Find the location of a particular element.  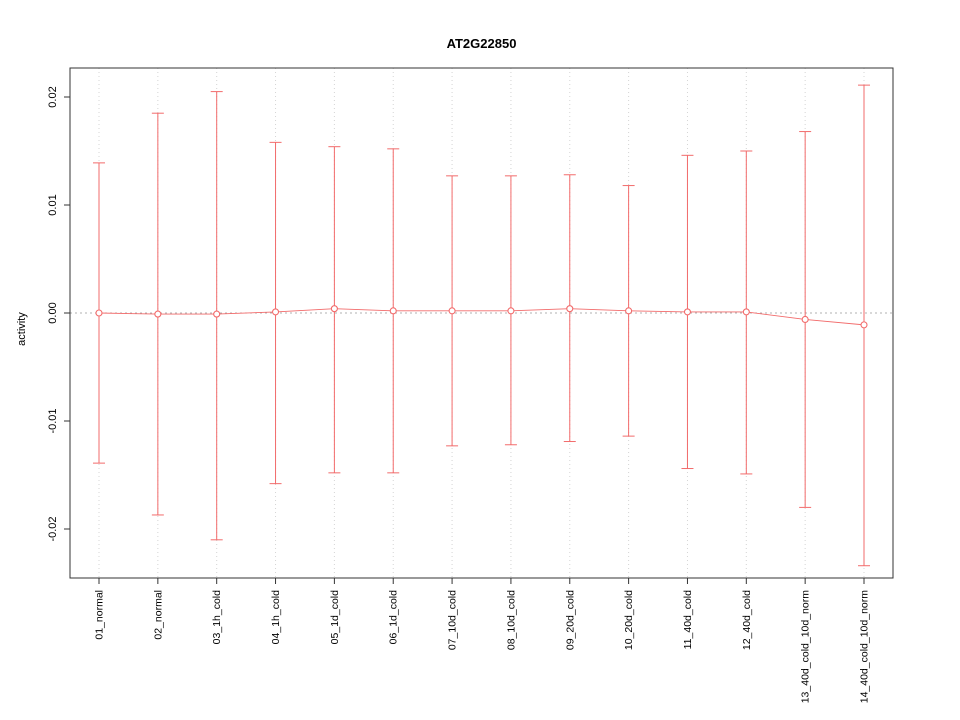

x-tick-label: 14_40d_cold_10d_norm is located at coordinates (865, 647).